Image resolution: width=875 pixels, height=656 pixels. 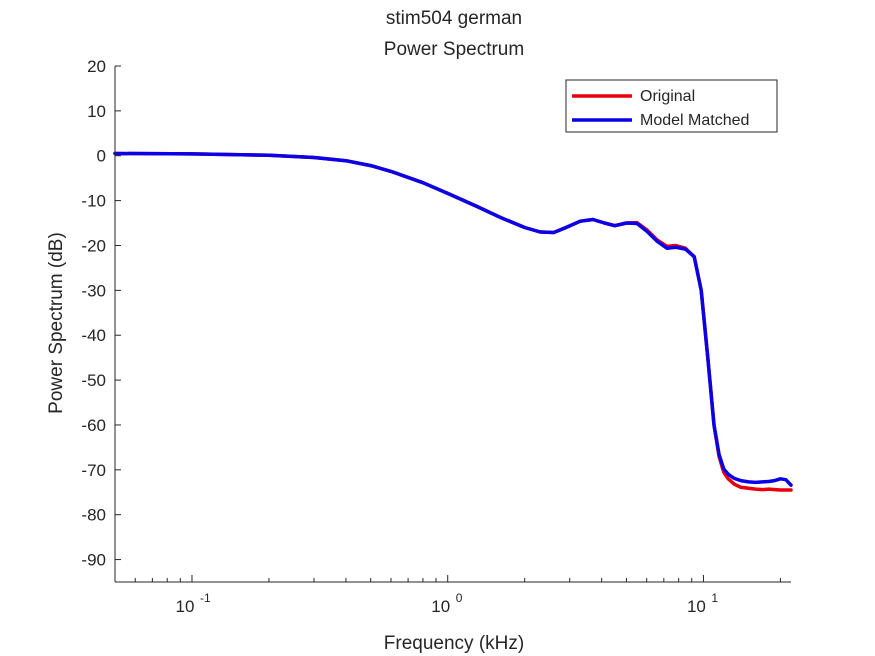 I want to click on y-tick-label: 10, so click(x=96, y=111).